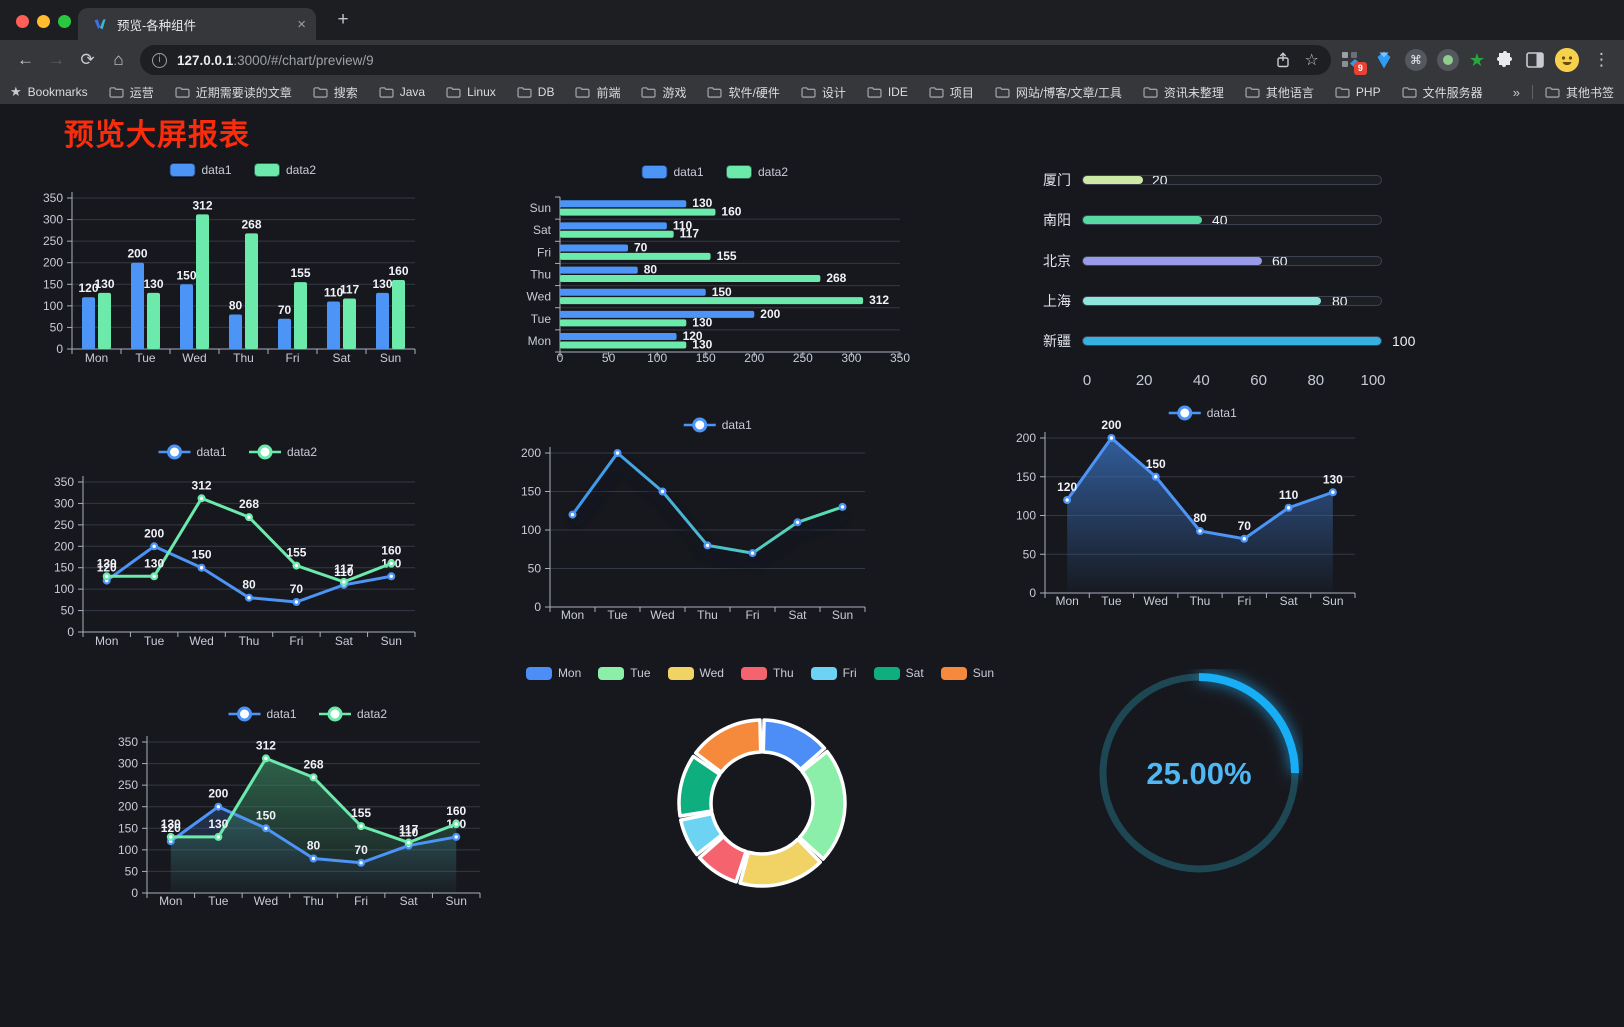  I want to click on svg-text: 80, so click(236, 305).